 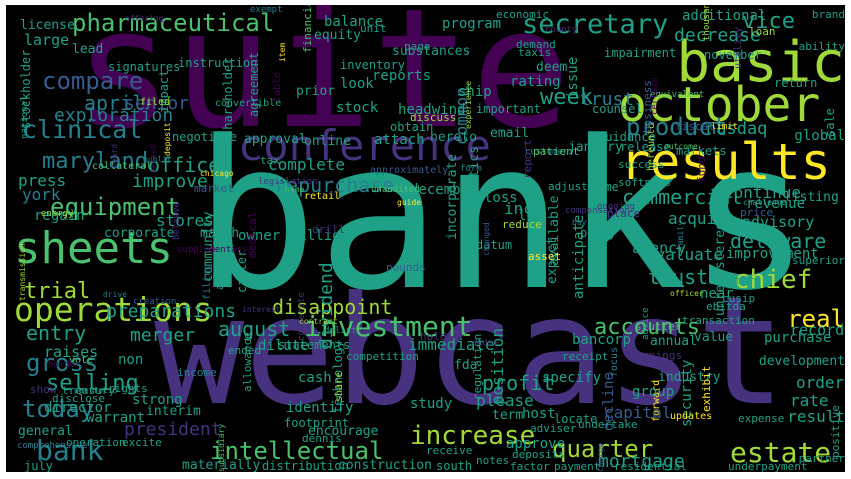 What do you see at coordinates (505, 400) in the screenshot?
I see `word-please: please` at bounding box center [505, 400].